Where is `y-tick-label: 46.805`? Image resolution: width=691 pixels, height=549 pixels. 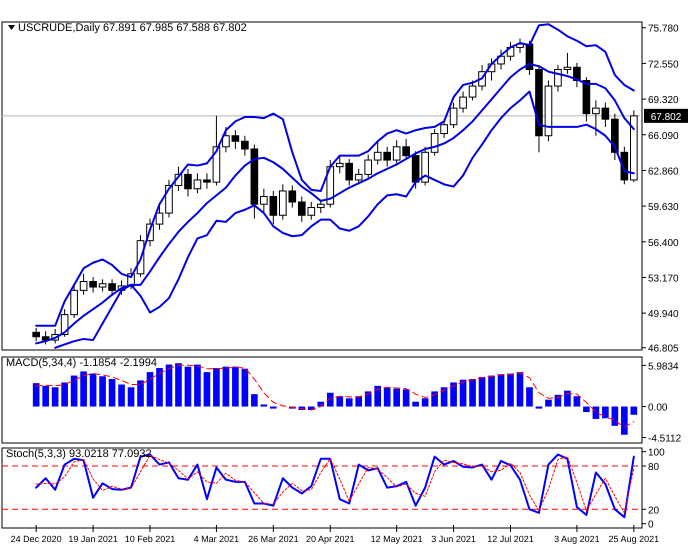 y-tick-label: 46.805 is located at coordinates (664, 349).